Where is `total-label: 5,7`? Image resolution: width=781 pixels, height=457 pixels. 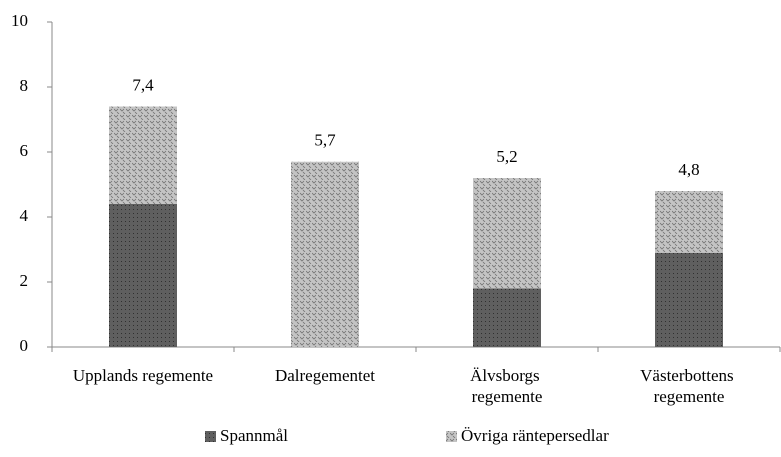 total-label: 5,7 is located at coordinates (325, 140).